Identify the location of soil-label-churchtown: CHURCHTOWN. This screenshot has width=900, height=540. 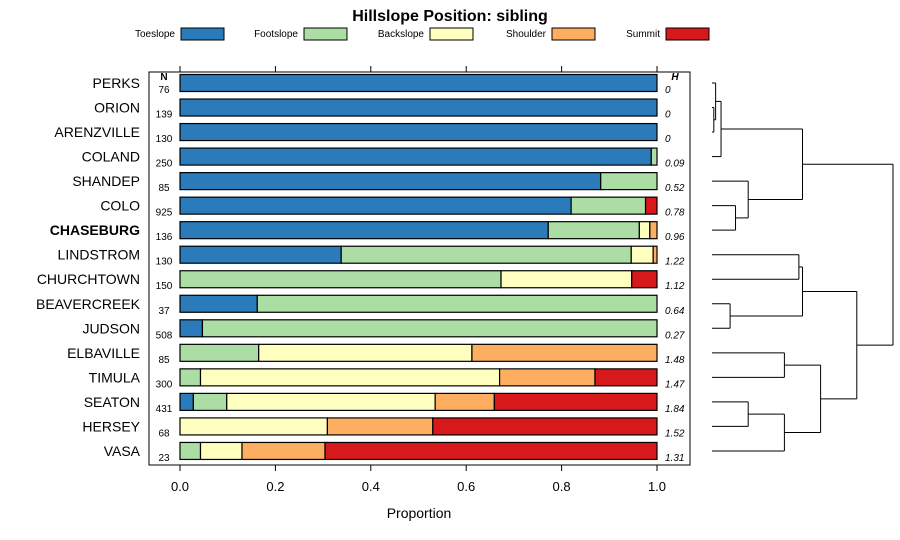
(88, 279).